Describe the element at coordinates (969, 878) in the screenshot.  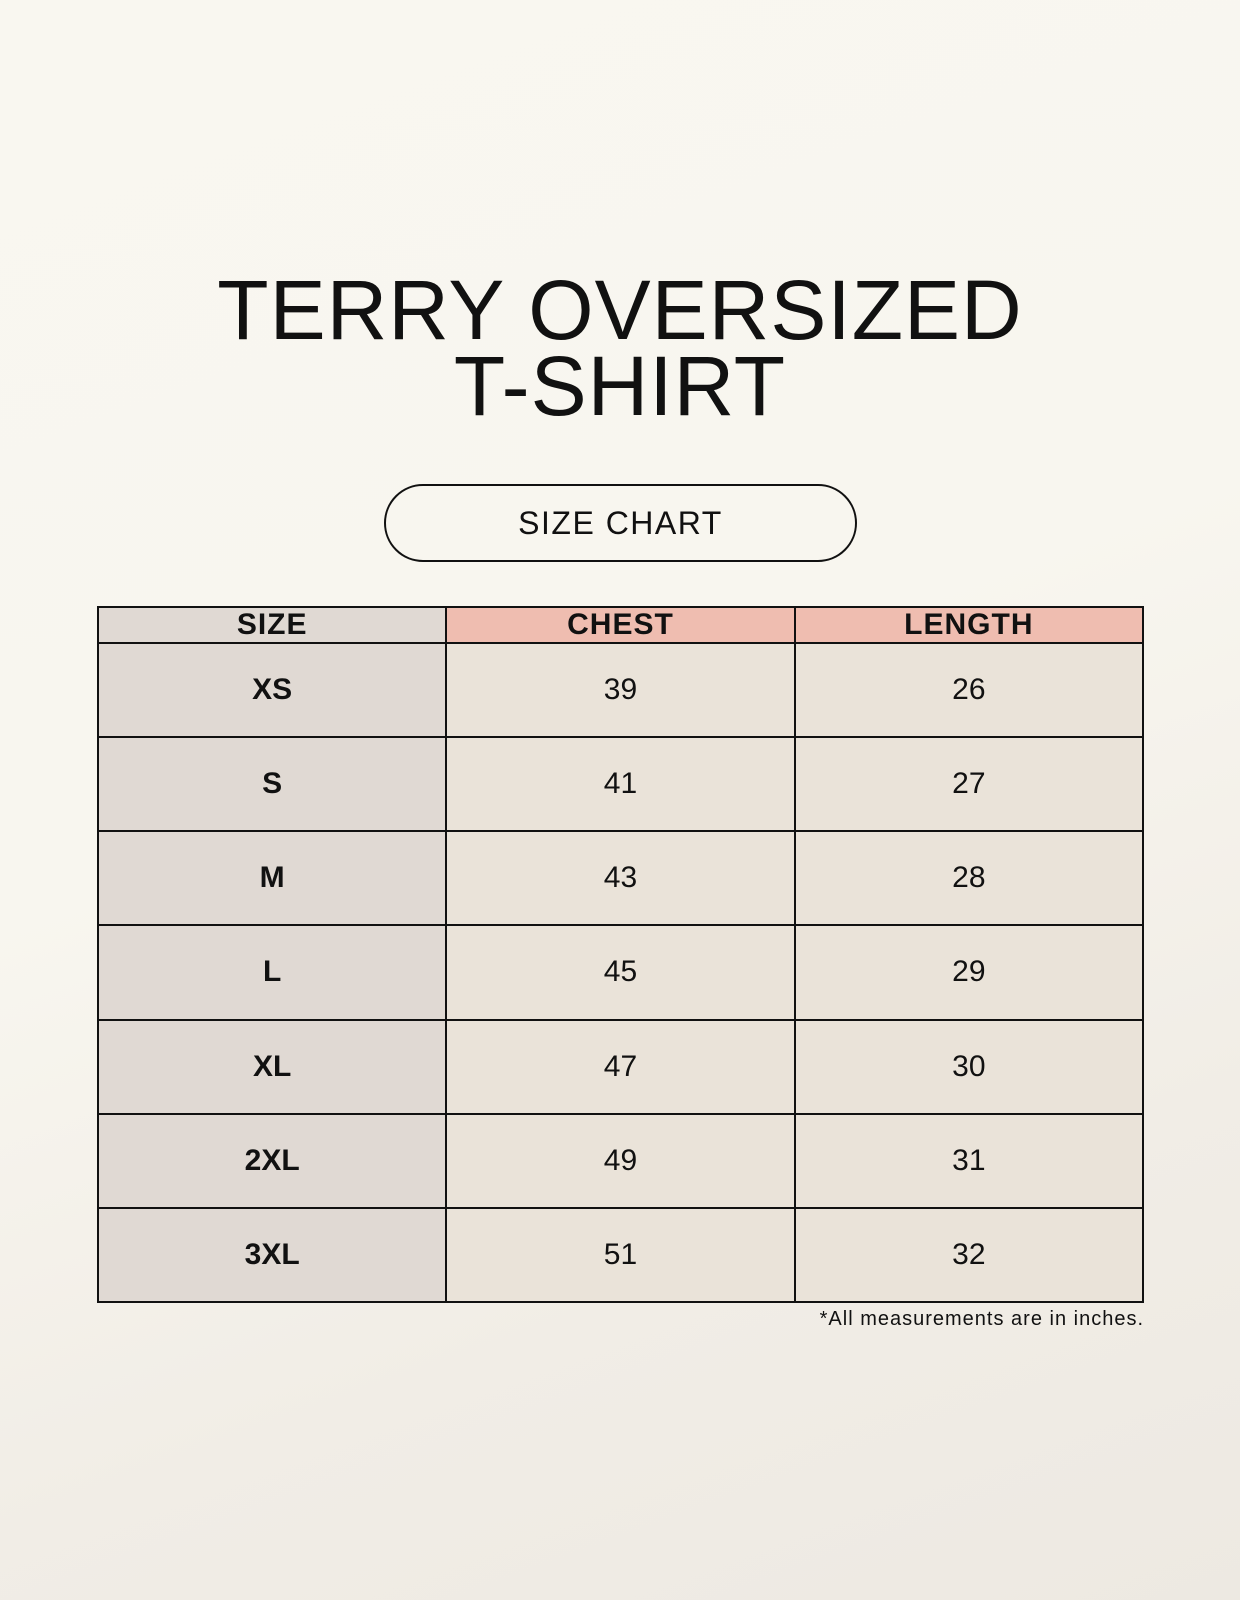
I see `cell-length: 28` at that location.